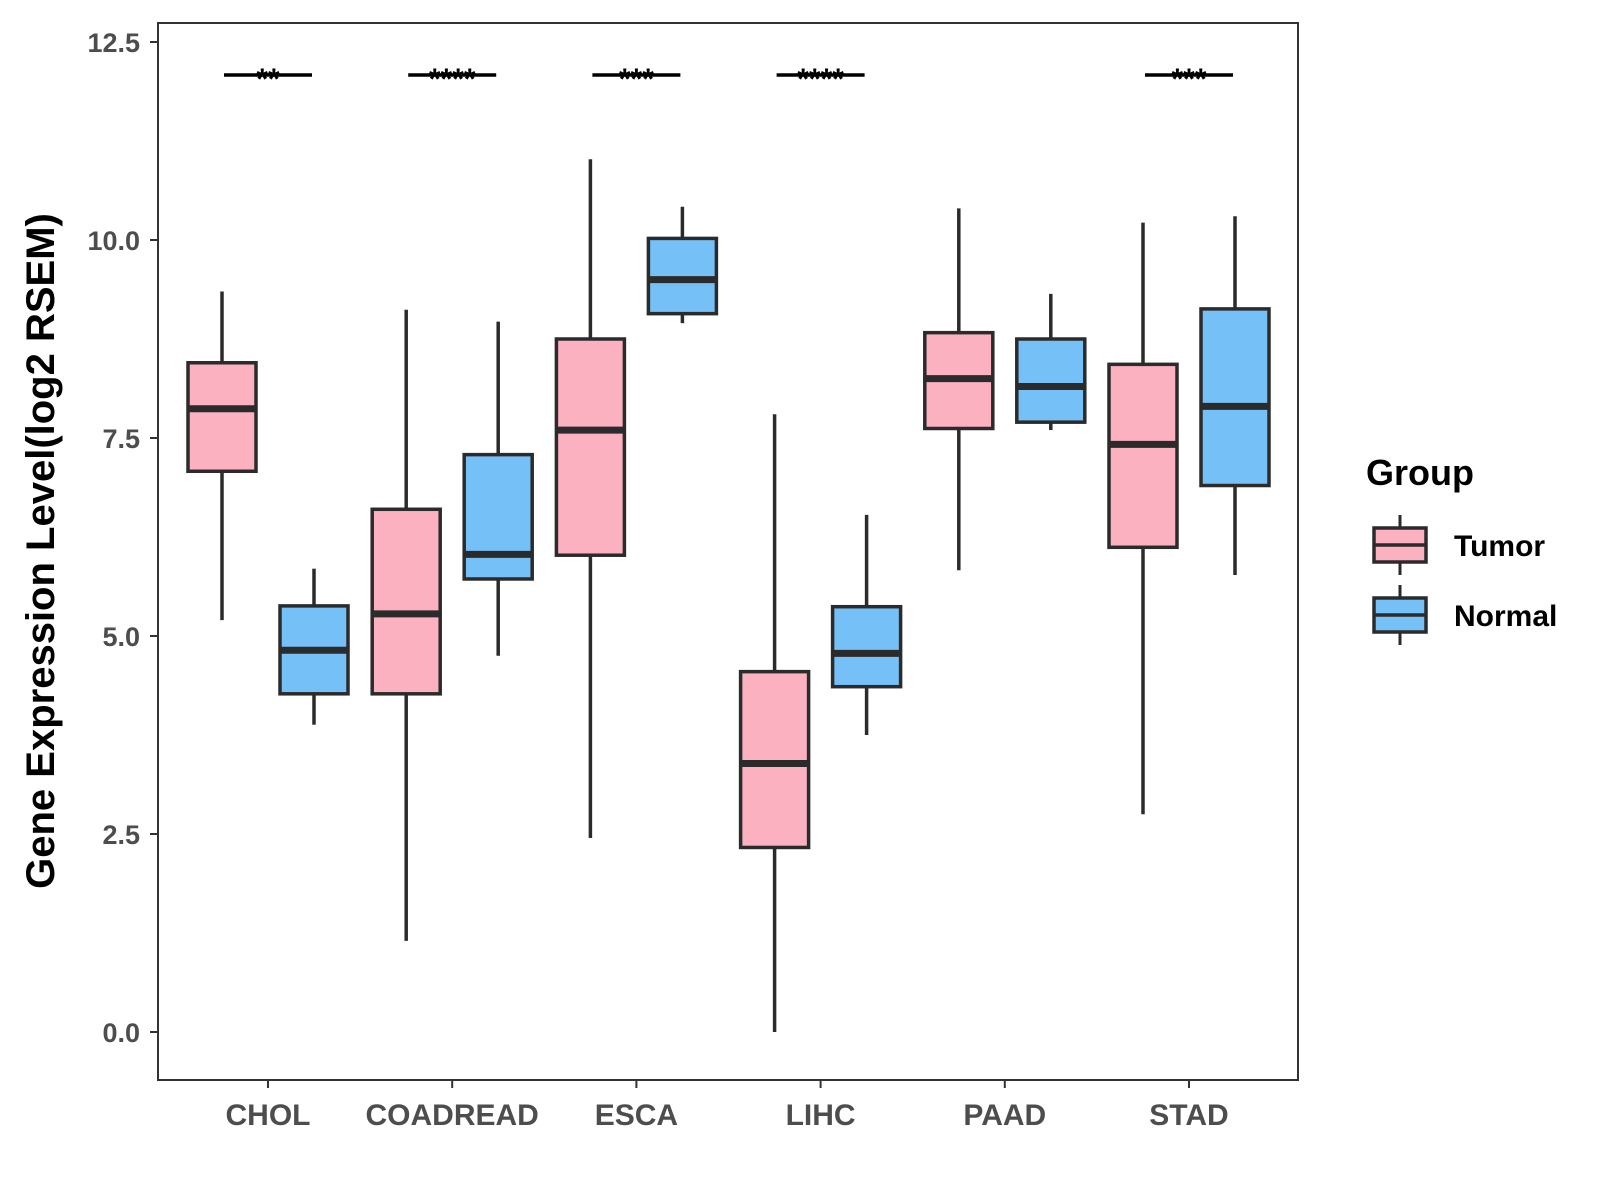  I want to click on significance-chol: **, so click(268, 79).